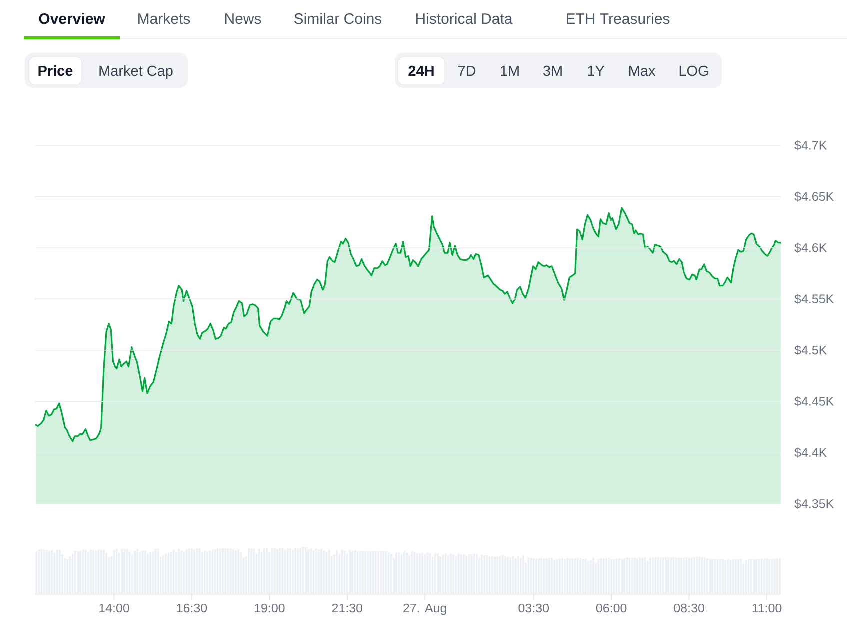 The width and height of the screenshot is (847, 628). Describe the element at coordinates (814, 299) in the screenshot. I see `y-tick-label: $4.55K` at that location.